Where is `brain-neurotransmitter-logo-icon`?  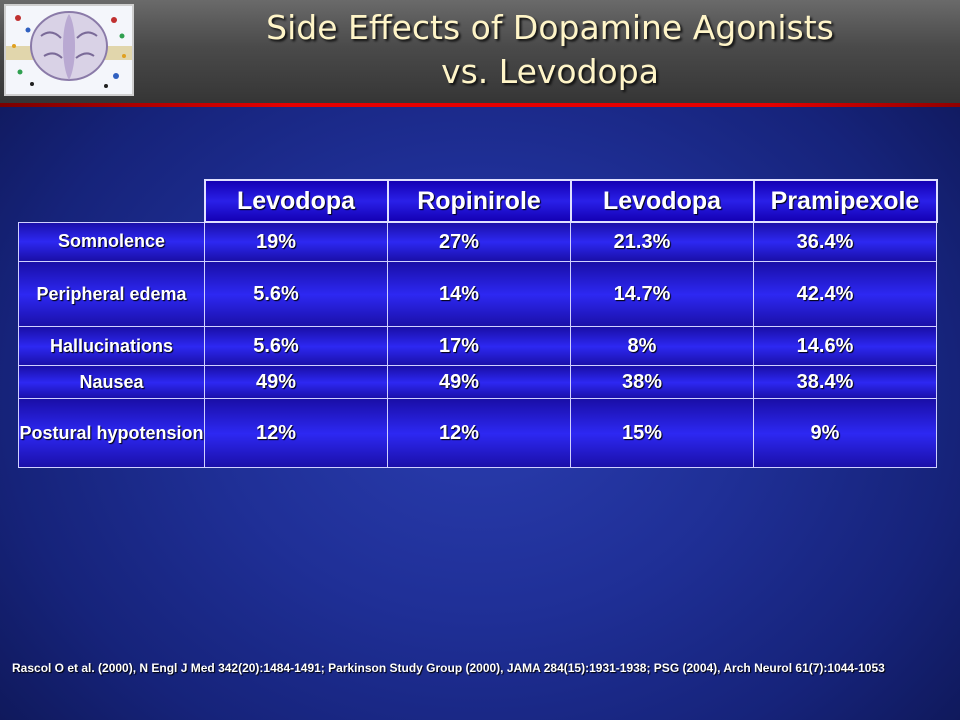 brain-neurotransmitter-logo-icon is located at coordinates (69, 50).